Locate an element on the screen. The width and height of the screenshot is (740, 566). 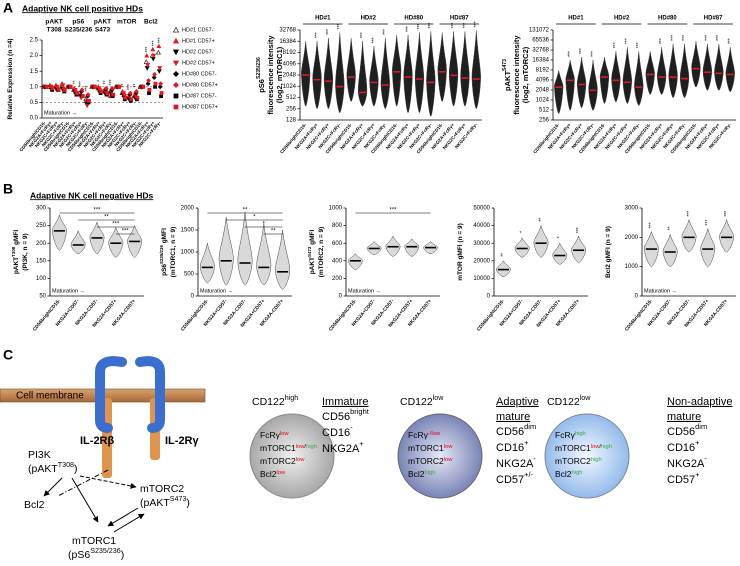
legend-marker is located at coordinates (176, 96).